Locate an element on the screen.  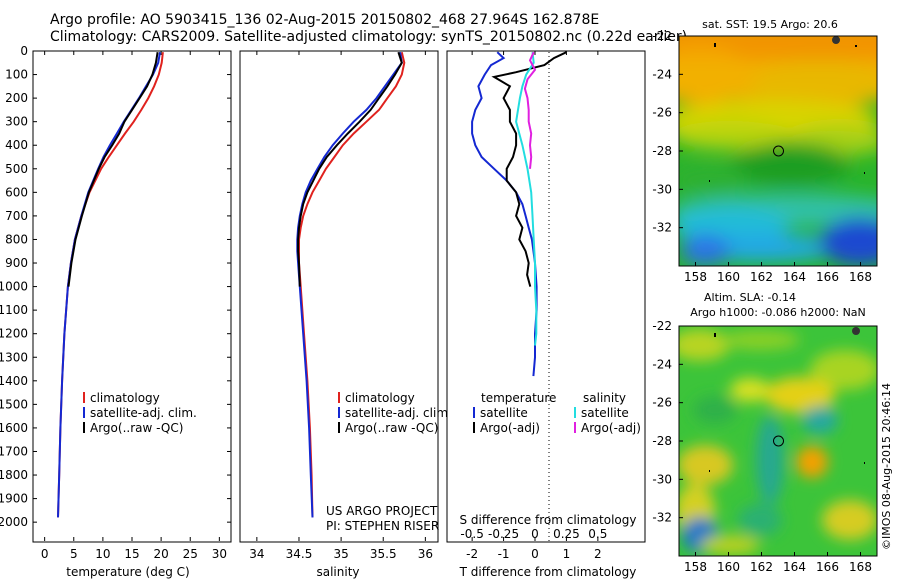
lat-tick-label: -32 is located at coordinates (662, 228).